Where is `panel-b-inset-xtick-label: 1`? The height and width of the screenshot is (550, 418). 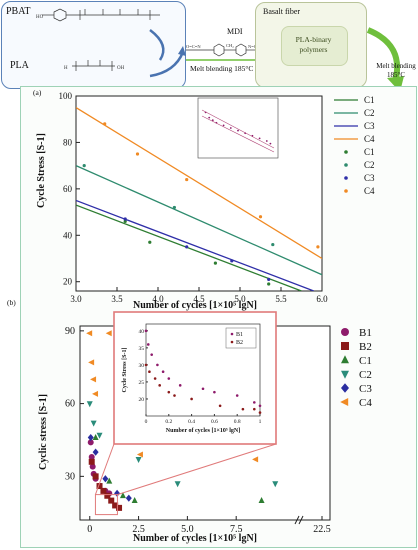 panel-b-inset-xtick-label: 1 is located at coordinates (260, 422).